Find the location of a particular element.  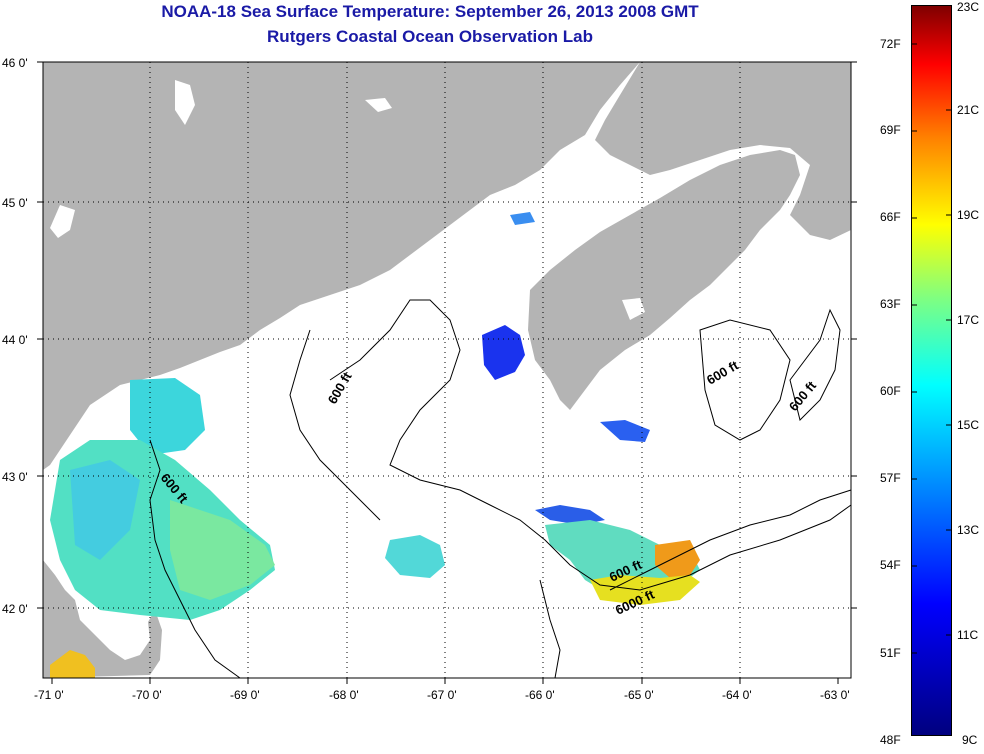

lon-label: -68 0' is located at coordinates (344, 695).